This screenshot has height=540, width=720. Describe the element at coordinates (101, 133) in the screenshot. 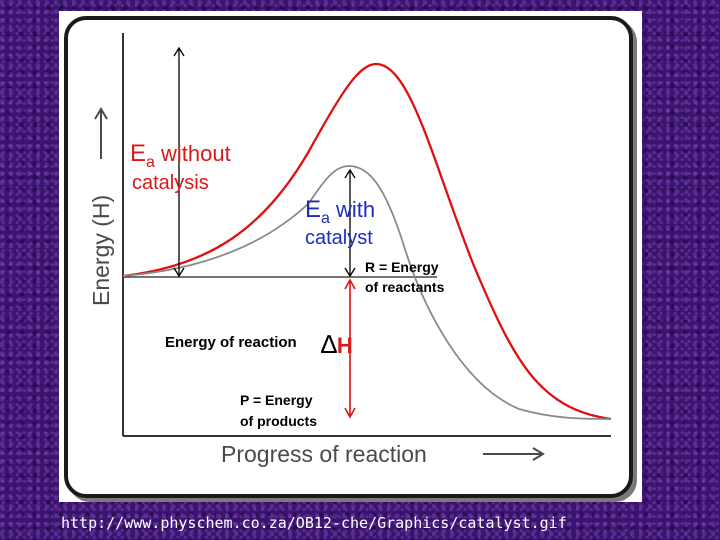

I see `y-axis-arrow` at that location.